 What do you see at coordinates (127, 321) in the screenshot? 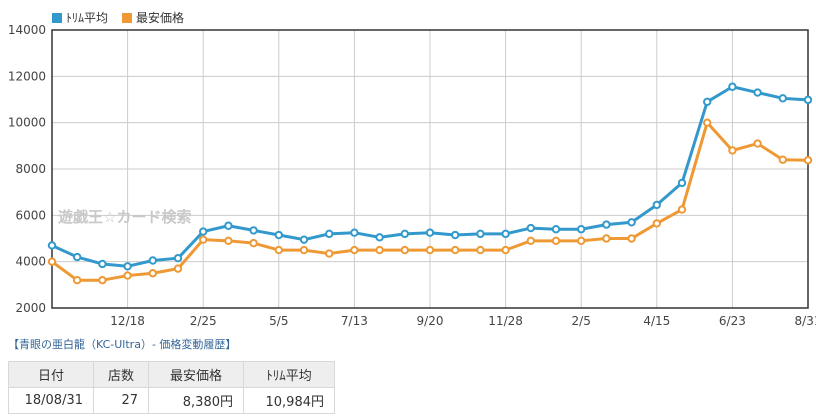
I see `x-tick-label: 12/18` at bounding box center [127, 321].